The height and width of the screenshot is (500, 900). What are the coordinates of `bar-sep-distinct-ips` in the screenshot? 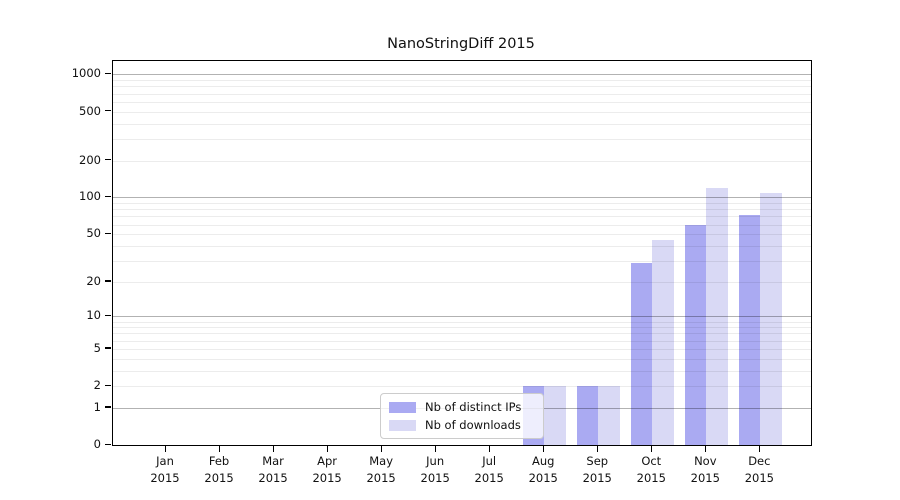 It's located at (587, 415).